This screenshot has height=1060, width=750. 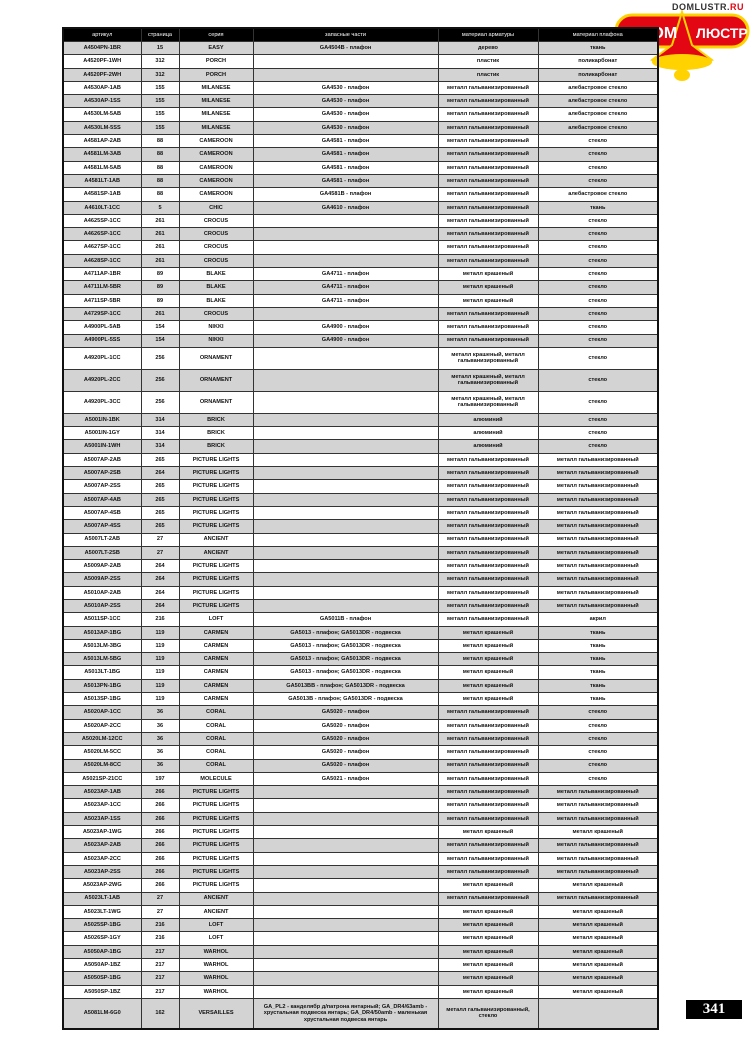 What do you see at coordinates (345, 686) in the screenshot?
I see `cell-spare-parts: GA5013BB - плафон; GA5013DR - подвеска` at bounding box center [345, 686].